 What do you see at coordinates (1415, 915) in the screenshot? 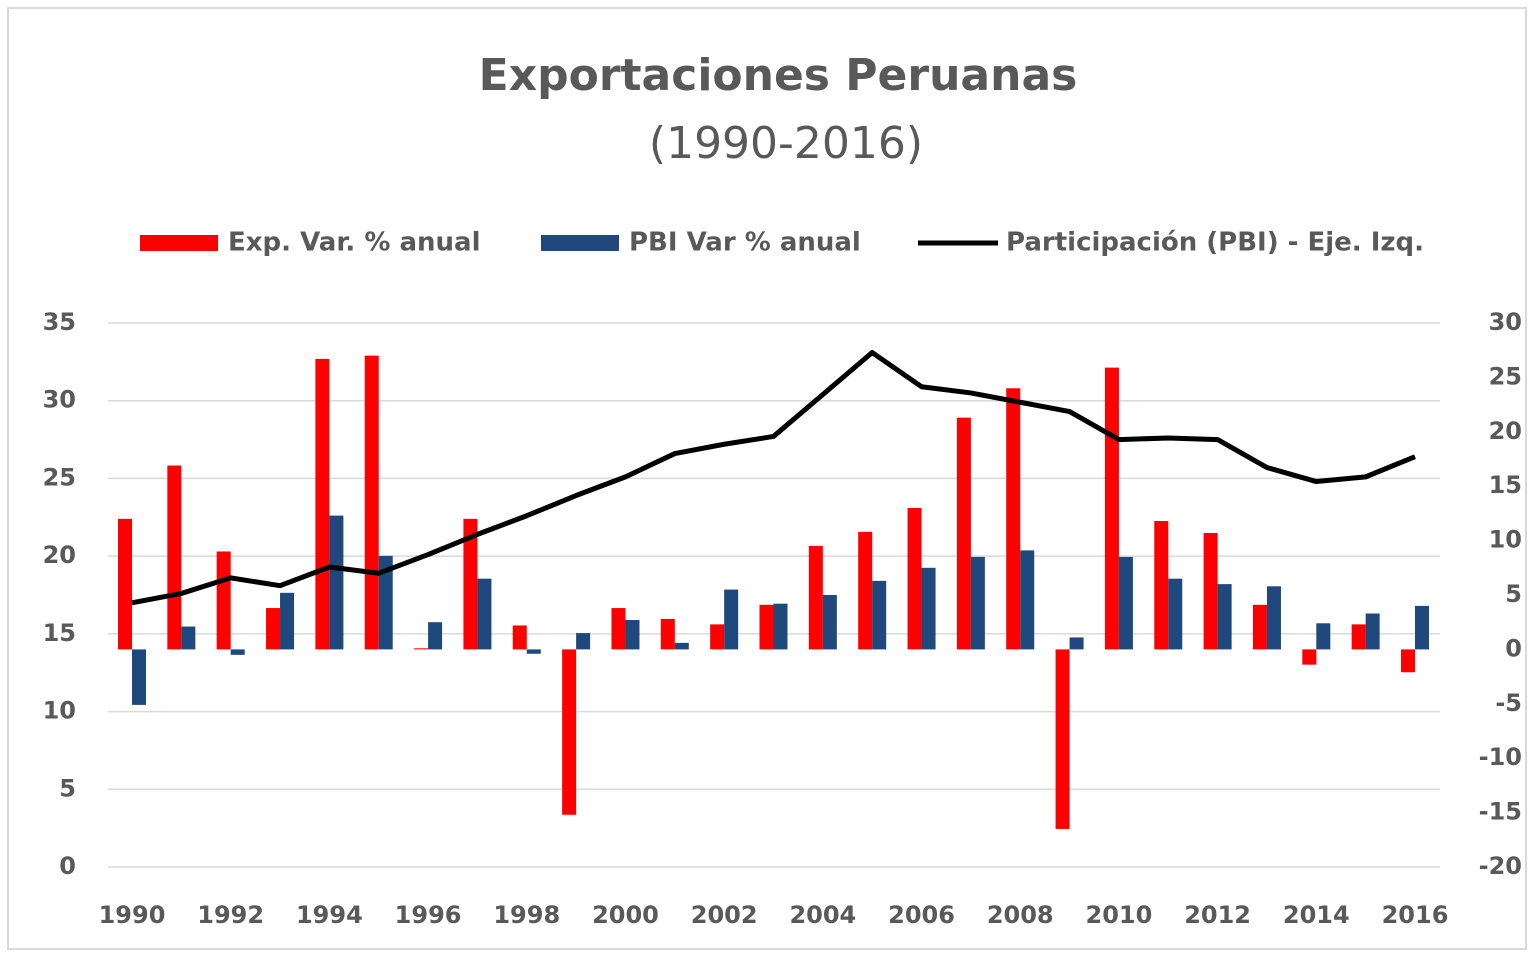
I see `x-tick-label: 2016` at bounding box center [1415, 915].